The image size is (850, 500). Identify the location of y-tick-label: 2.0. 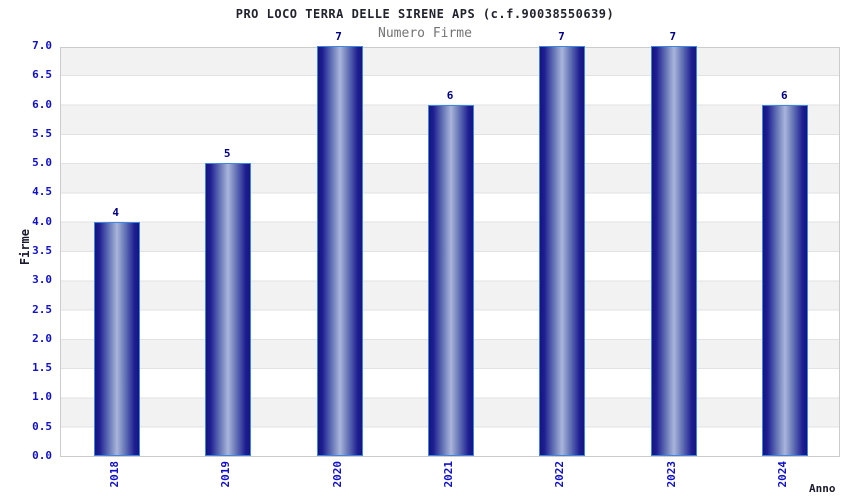
(42, 338).